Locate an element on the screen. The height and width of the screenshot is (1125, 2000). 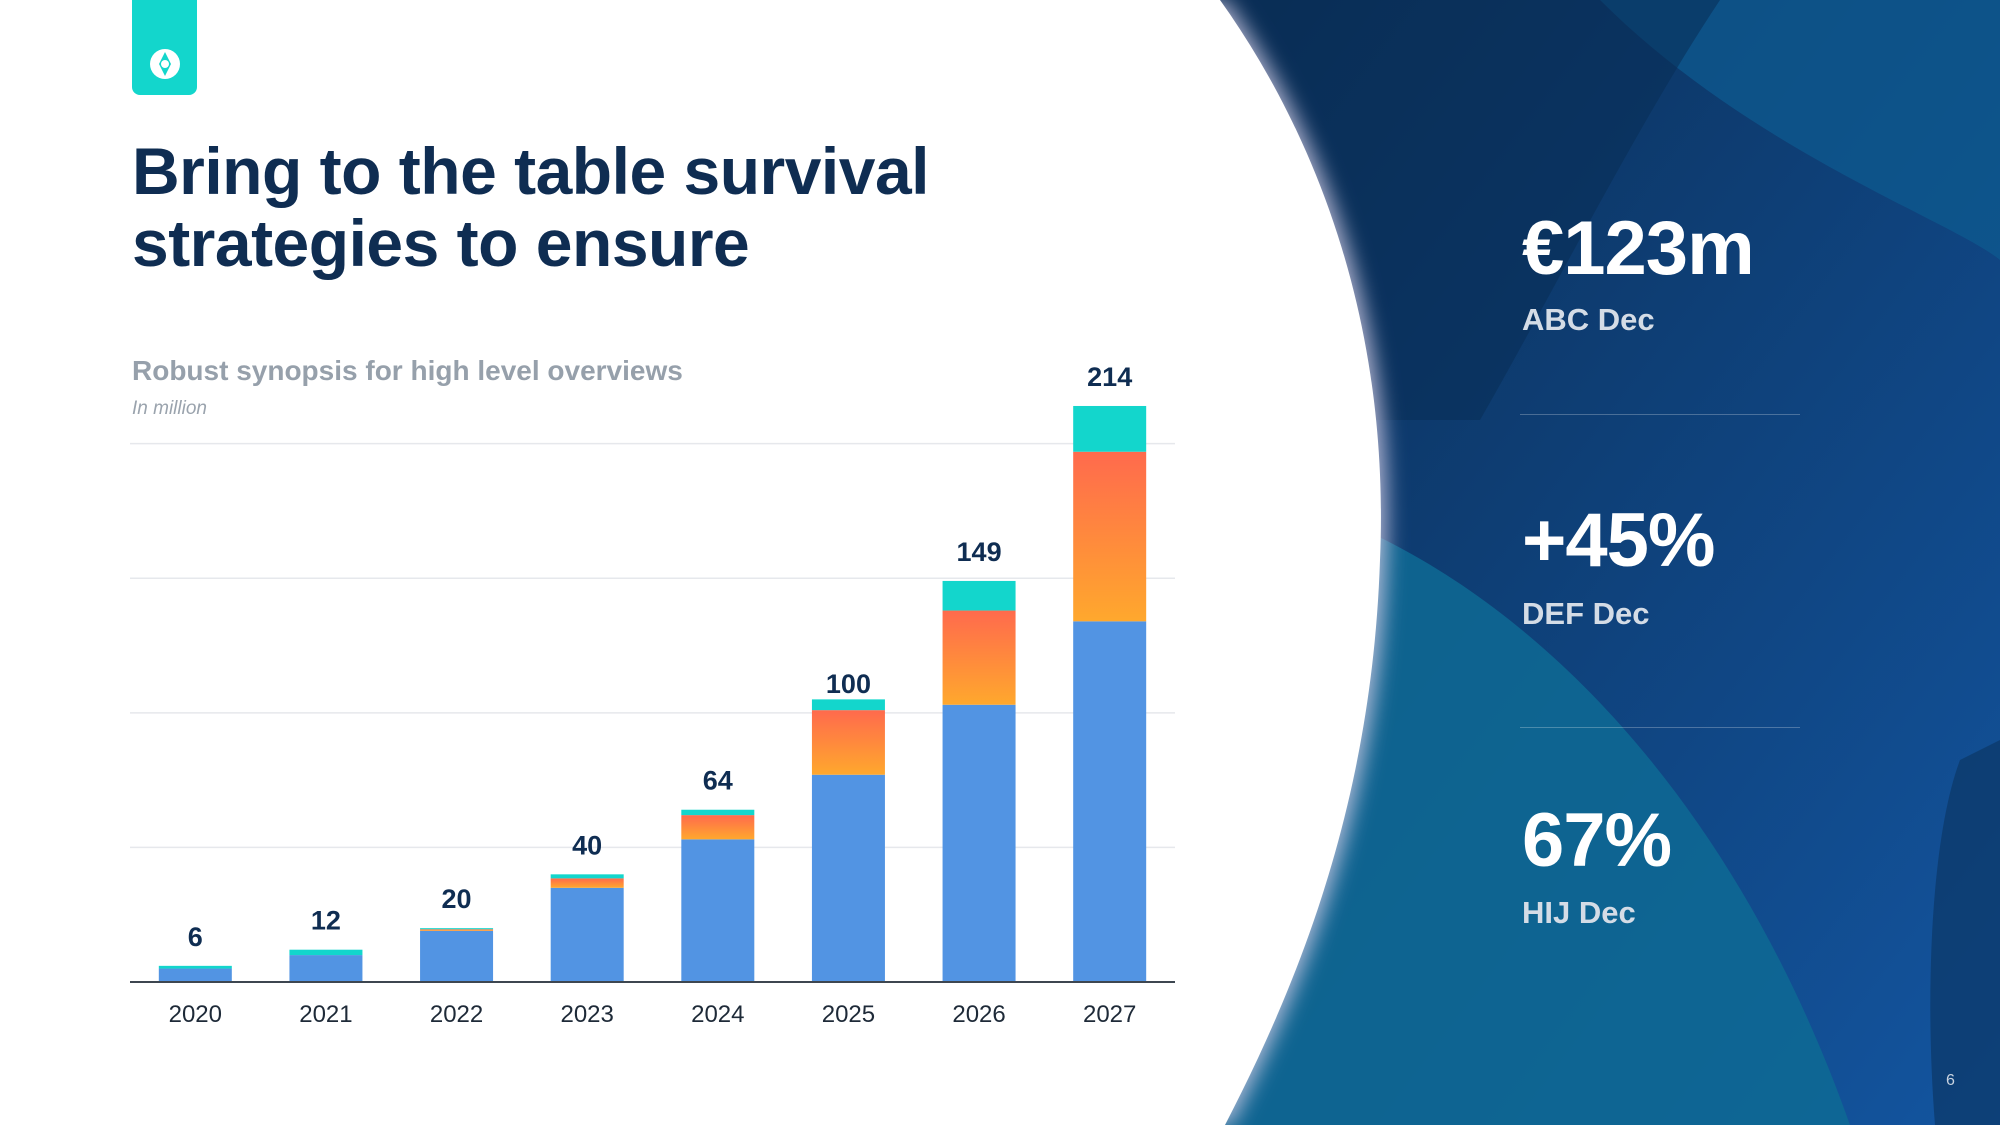
bar-total-label: 149 is located at coordinates (979, 552).